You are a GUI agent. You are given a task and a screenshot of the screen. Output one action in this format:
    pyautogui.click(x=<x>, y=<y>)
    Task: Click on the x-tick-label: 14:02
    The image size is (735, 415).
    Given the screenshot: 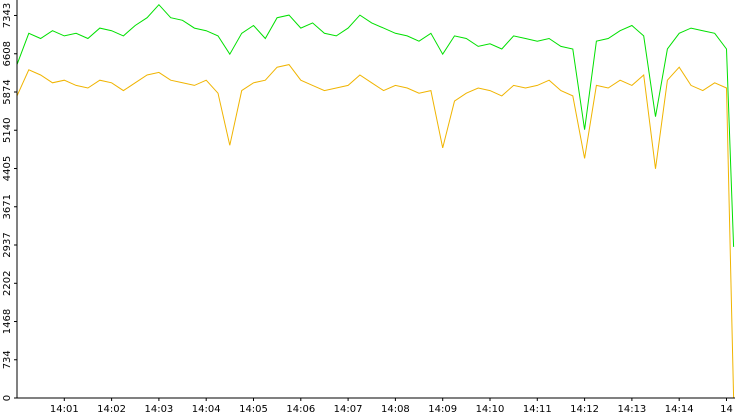 What is the action you would take?
    pyautogui.click(x=111, y=409)
    